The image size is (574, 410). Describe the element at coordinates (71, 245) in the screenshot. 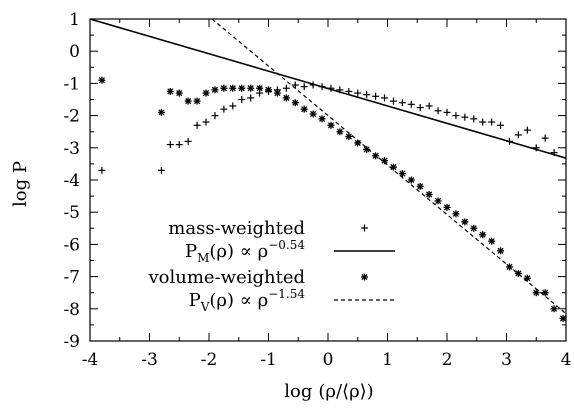

I see `y-tick-label: -6` at that location.